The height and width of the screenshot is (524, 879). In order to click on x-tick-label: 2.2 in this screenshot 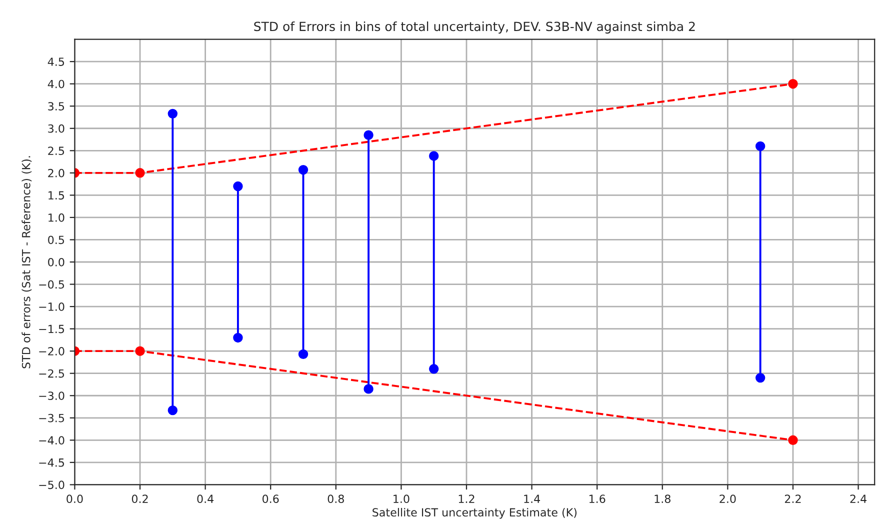, I will do `click(792, 498)`.